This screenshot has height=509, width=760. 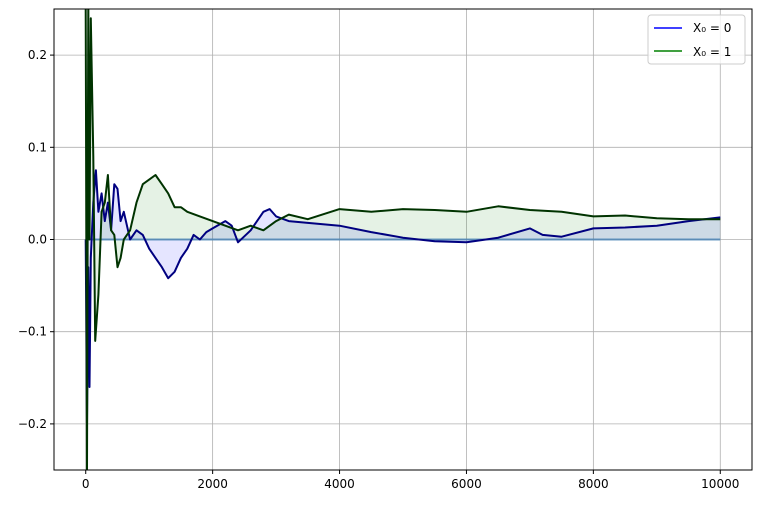 I want to click on y-tick-label: −0.1, so click(x=32, y=332).